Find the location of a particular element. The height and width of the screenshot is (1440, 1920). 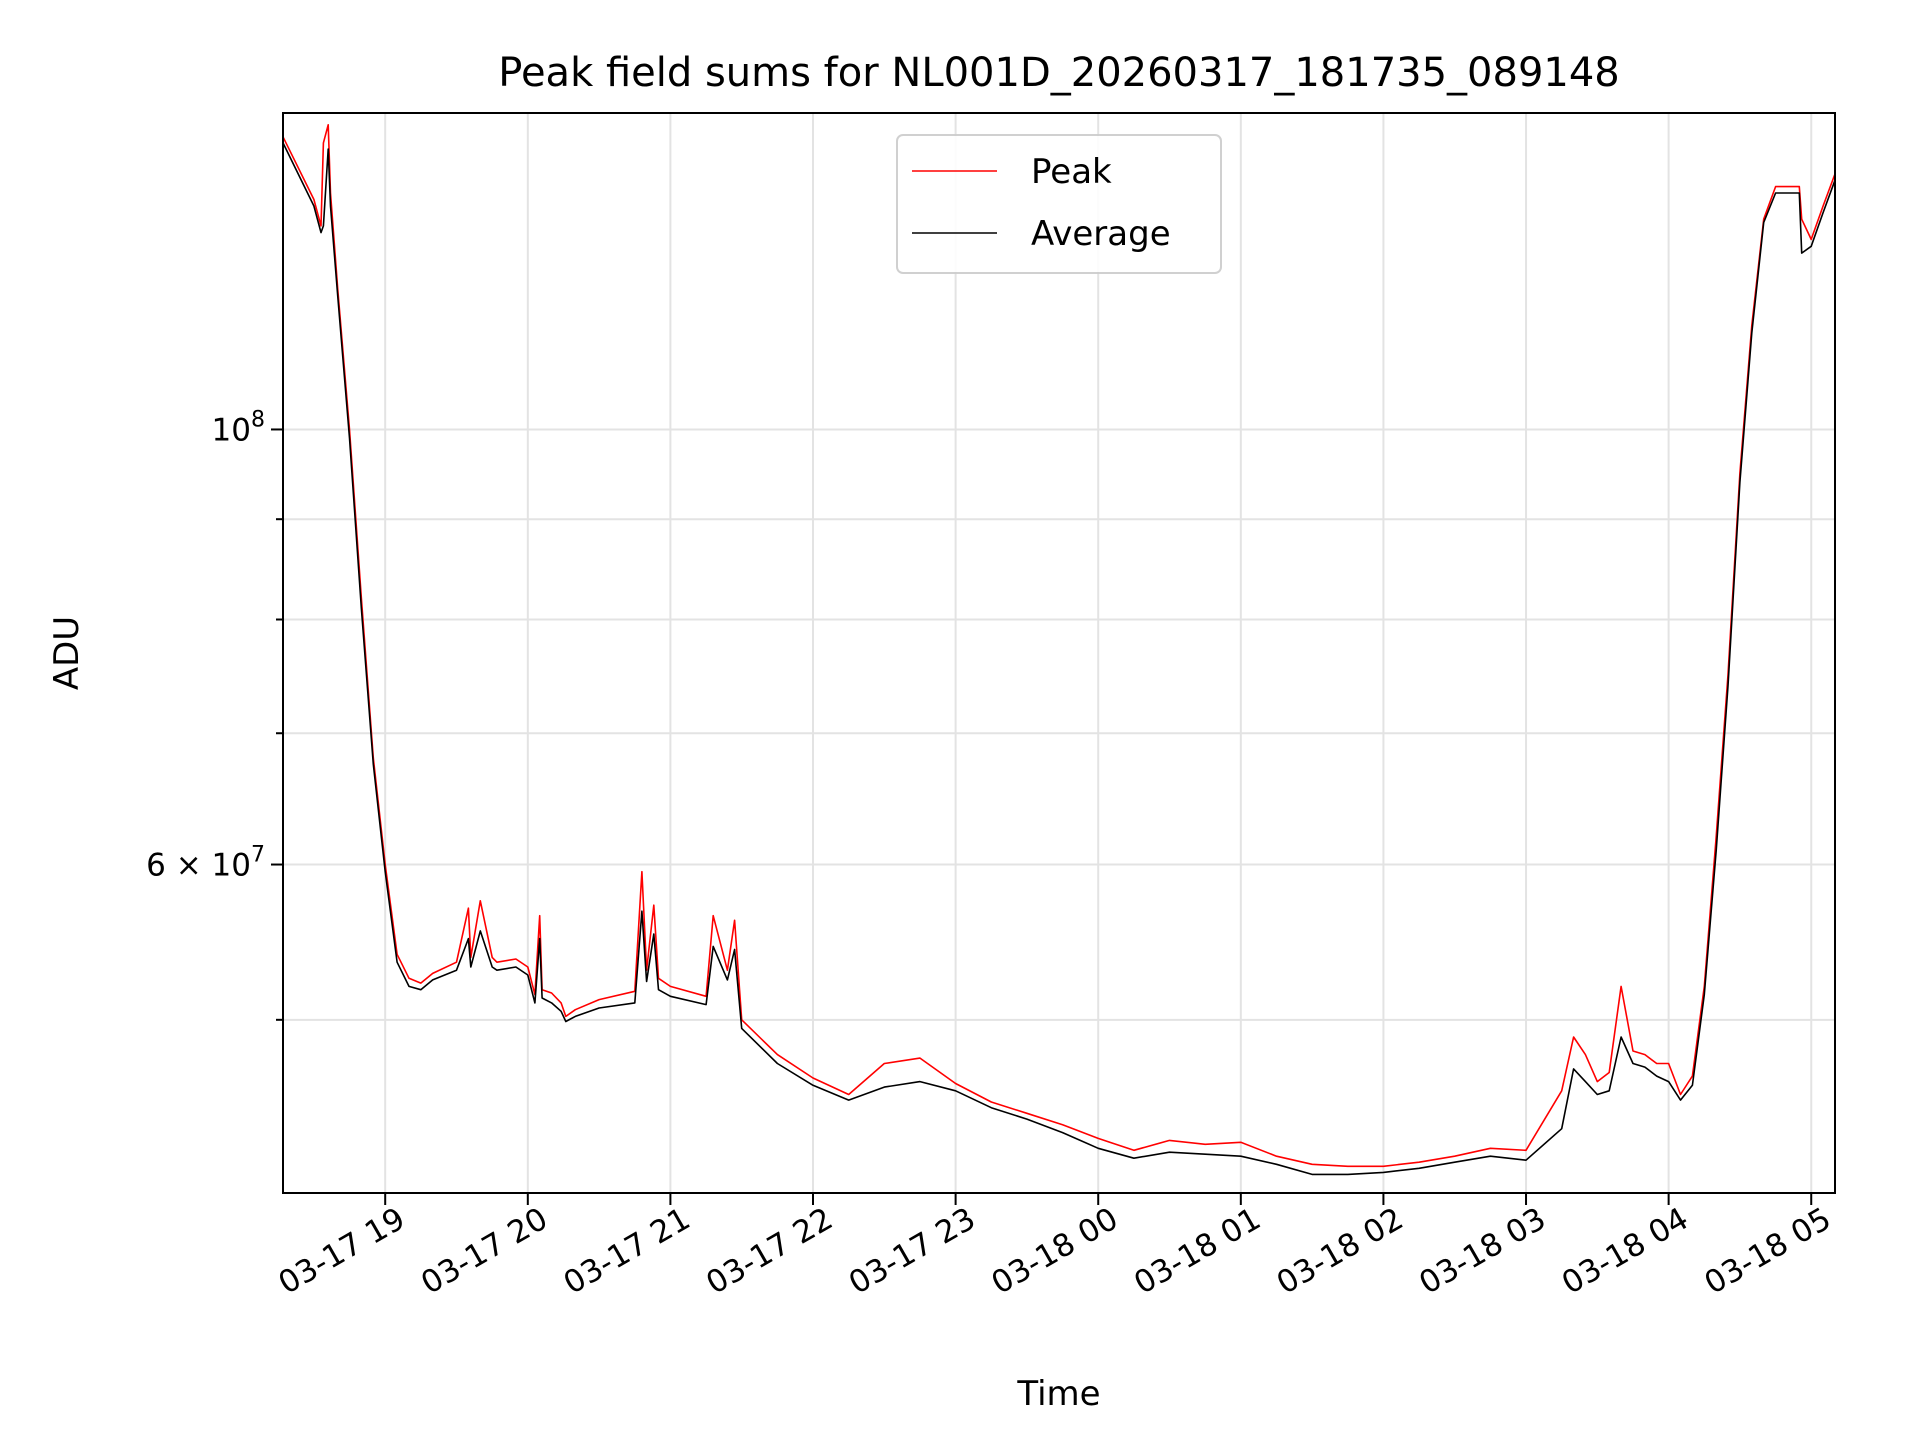

y-tick-base: 10 is located at coordinates (231, 430).